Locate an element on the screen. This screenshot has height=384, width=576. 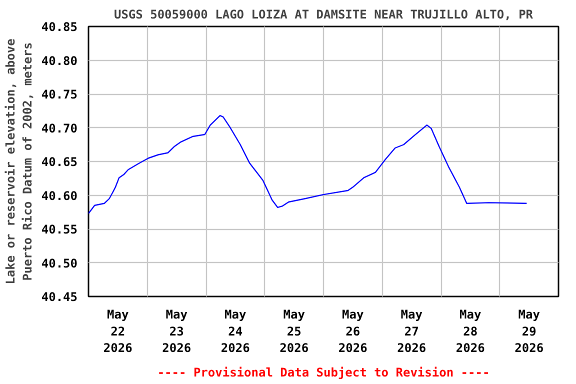
y-tick-label: 40.45 is located at coordinates (59, 297).